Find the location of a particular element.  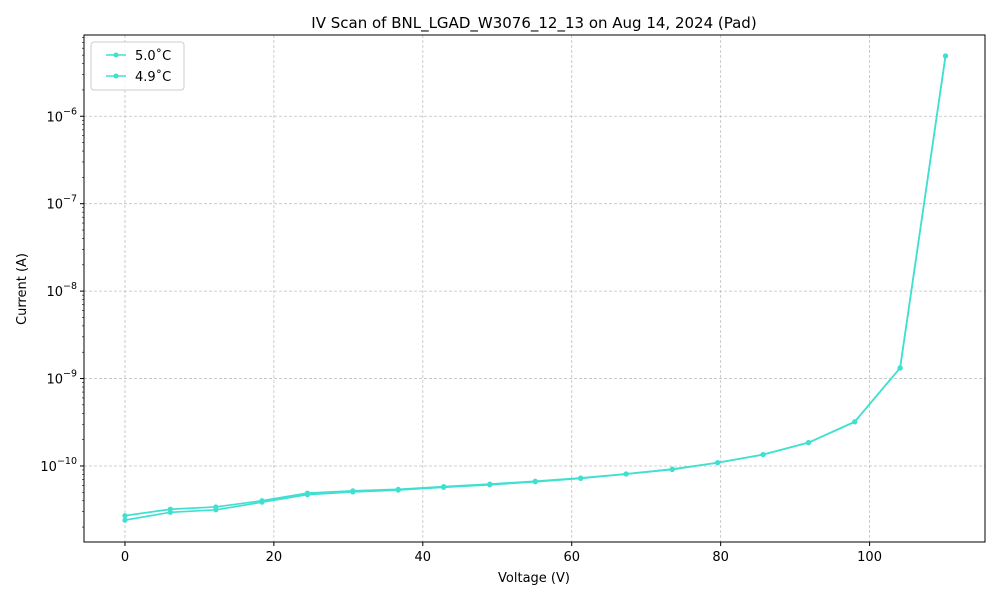

y-tick-label: 10⁻⁹ is located at coordinates (61, 378).